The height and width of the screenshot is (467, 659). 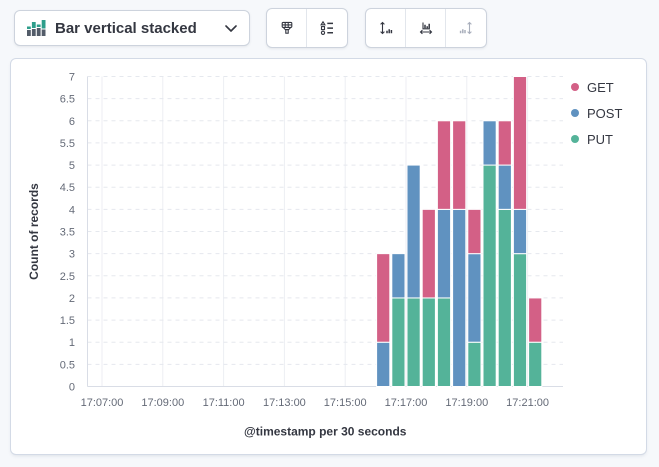 I want to click on bar-segment-put-17:21:00, so click(x=535, y=364).